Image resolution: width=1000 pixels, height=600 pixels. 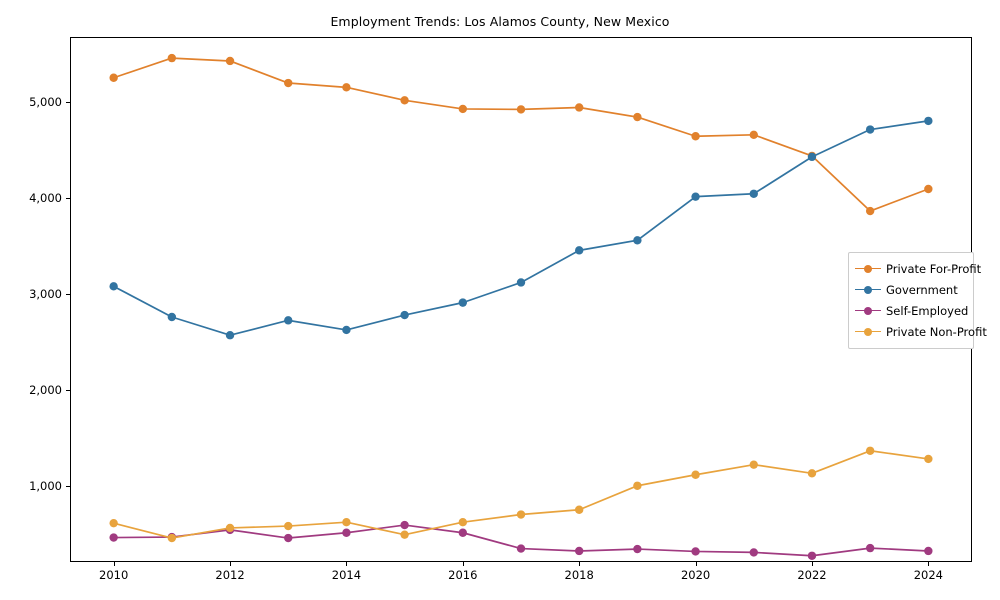 What do you see at coordinates (45, 485) in the screenshot?
I see `y-axis-tick-label: 1,000` at bounding box center [45, 485].